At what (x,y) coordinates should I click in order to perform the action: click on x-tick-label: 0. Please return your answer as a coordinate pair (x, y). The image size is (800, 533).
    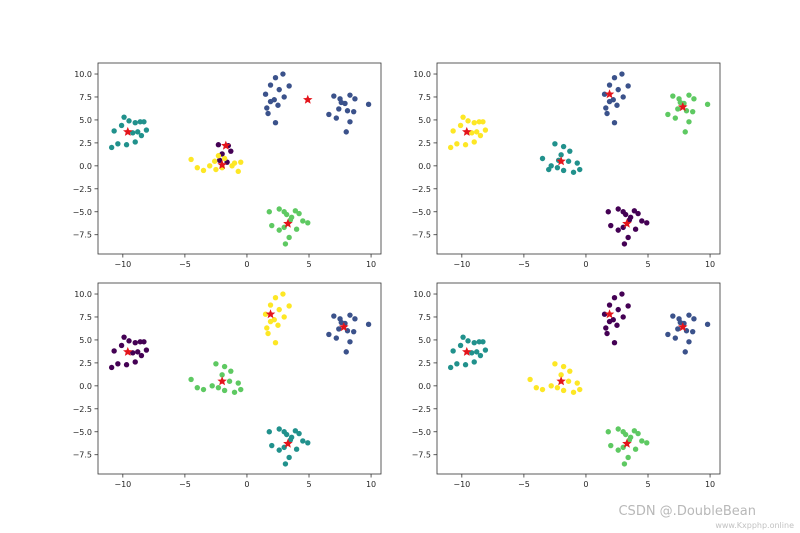
    Looking at the image, I should click on (246, 264).